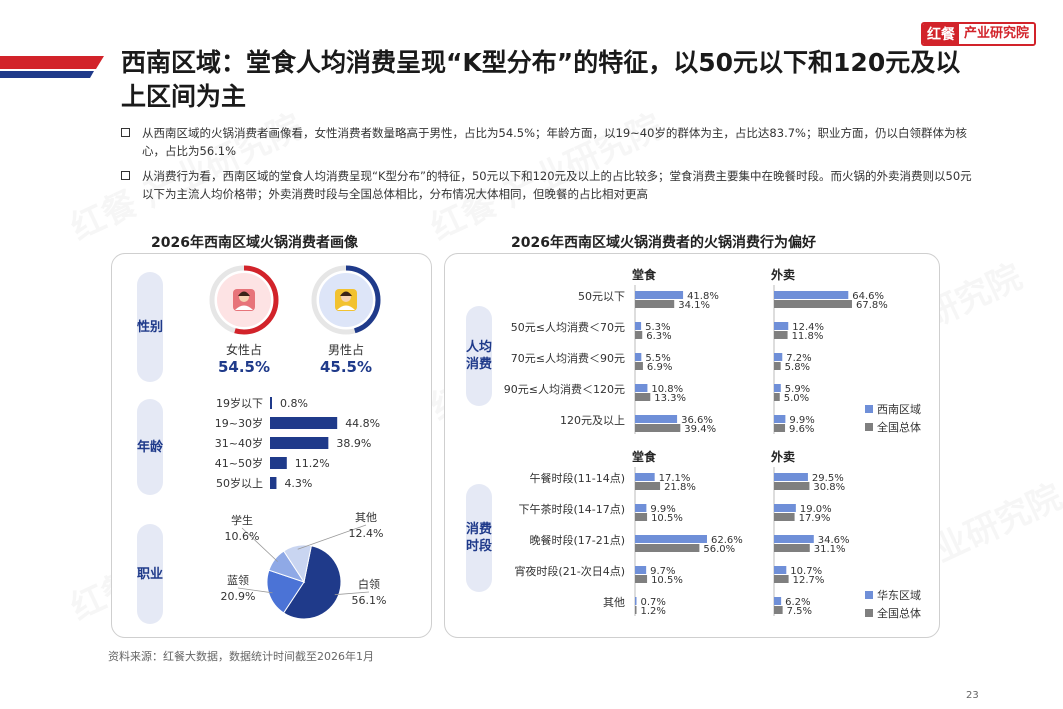 The width and height of the screenshot is (1063, 709). What do you see at coordinates (662, 509) in the screenshot?
I see `dine_in-value-label: 9.9%` at bounding box center [662, 509].